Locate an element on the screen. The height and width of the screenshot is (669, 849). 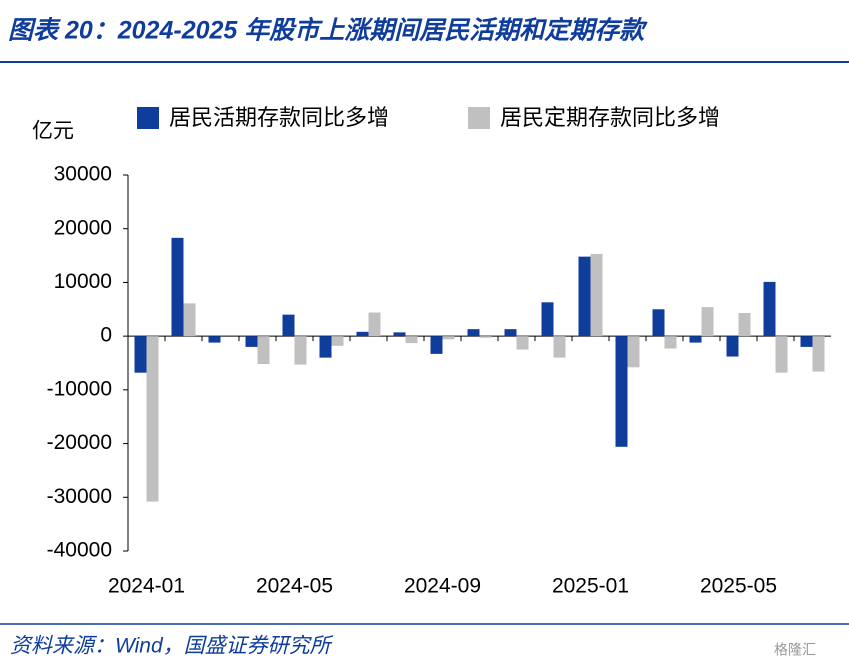
x-tick-label: 2025-01 is located at coordinates (590, 586).